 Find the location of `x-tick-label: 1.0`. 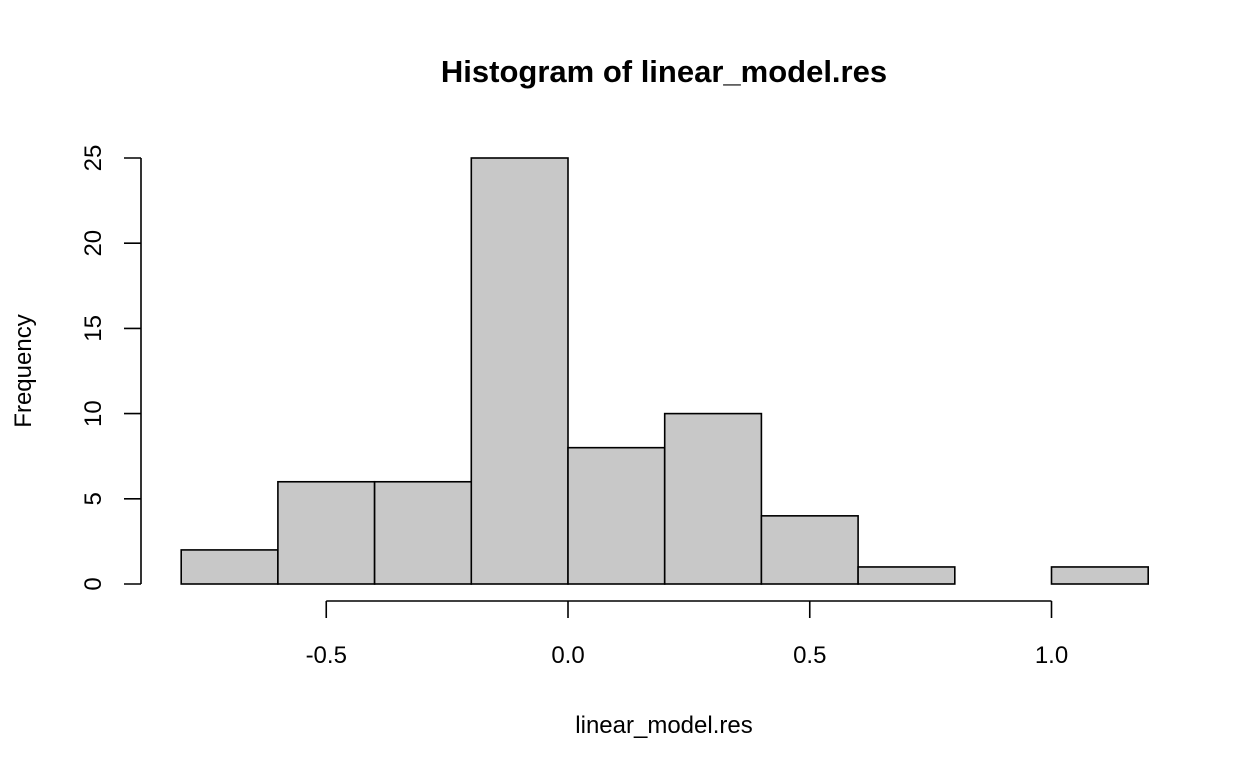

x-tick-label: 1.0 is located at coordinates (1051, 655).